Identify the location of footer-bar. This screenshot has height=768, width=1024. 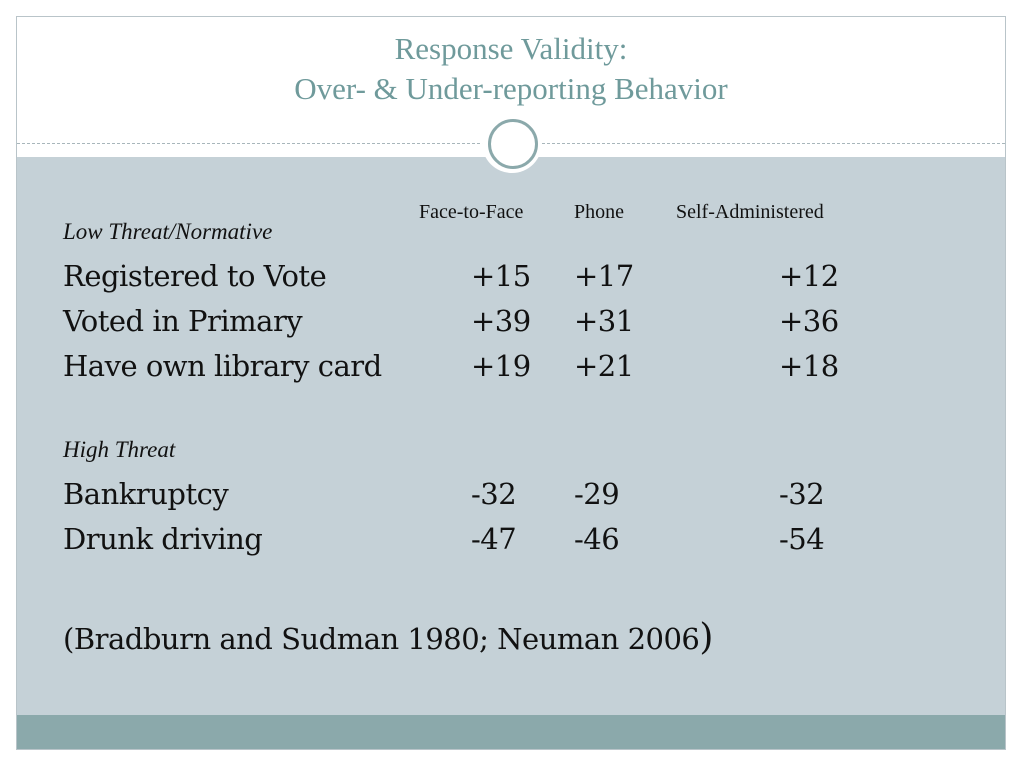
(511, 732).